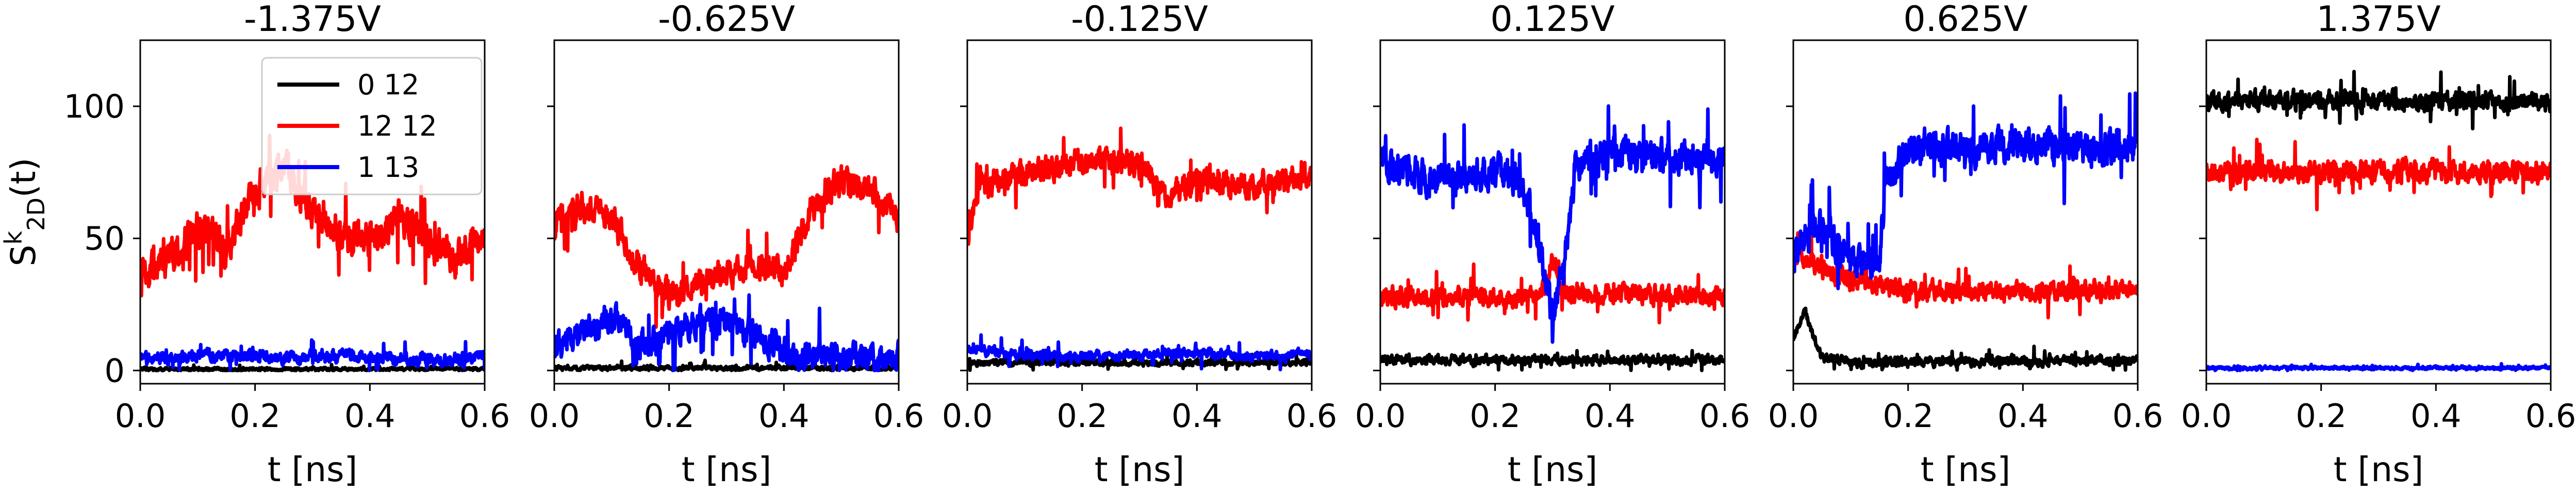  I want to click on y-tick-label: 50, so click(104, 238).